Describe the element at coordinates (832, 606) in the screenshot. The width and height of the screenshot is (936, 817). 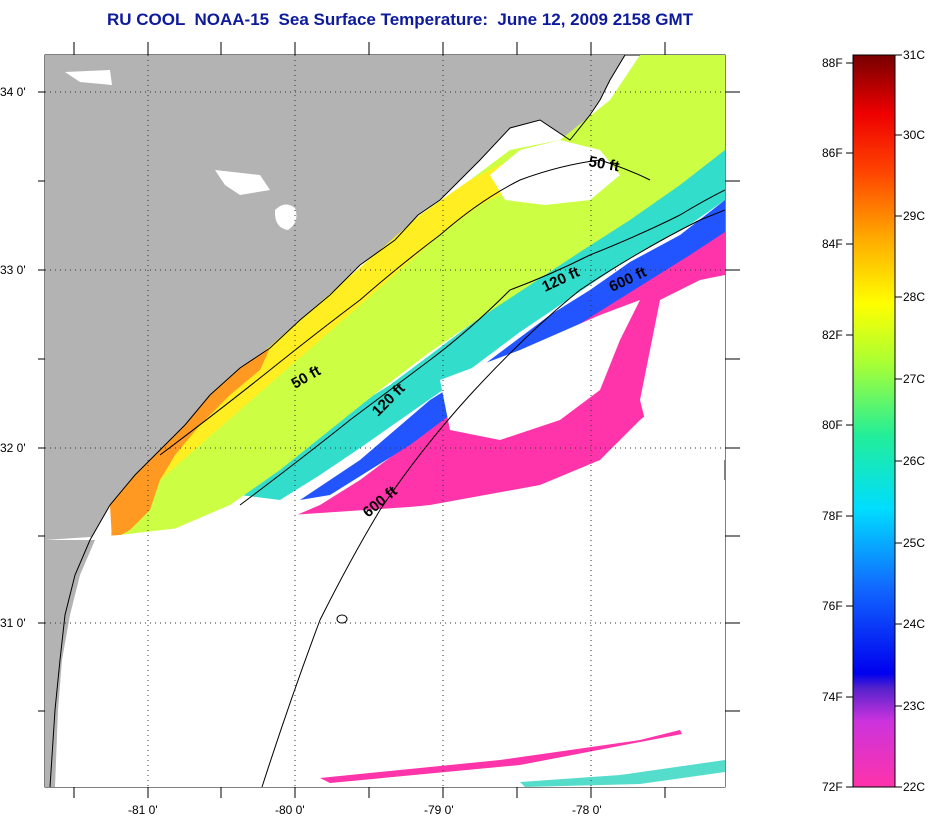
I see `colorbar-f-label: 76F` at that location.